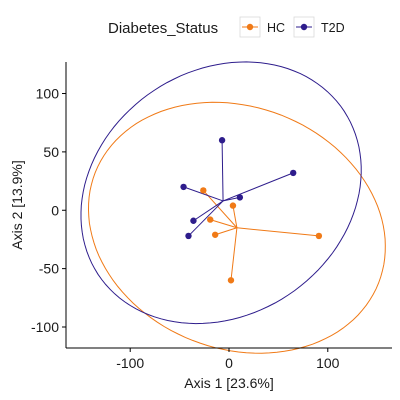 The height and width of the screenshot is (400, 400). What do you see at coordinates (292, 27) in the screenshot?
I see `legend-items: HC T2D` at bounding box center [292, 27].